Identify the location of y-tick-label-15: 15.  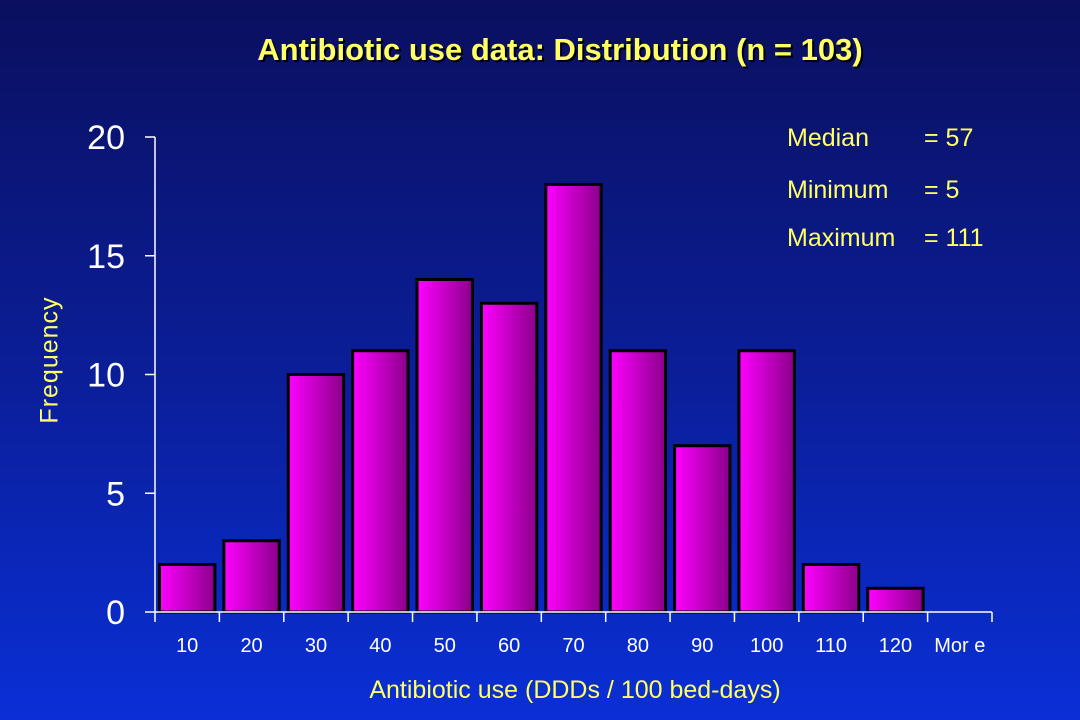
(106, 257).